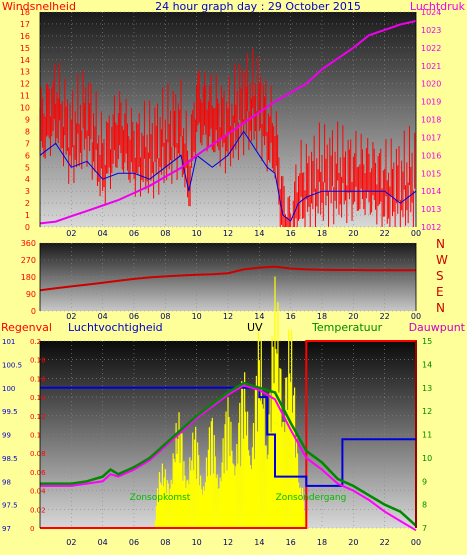  Describe the element at coordinates (258, 6) in the screenshot. I see `chart-title: 24 hour graph day : 29 October 2015` at that location.